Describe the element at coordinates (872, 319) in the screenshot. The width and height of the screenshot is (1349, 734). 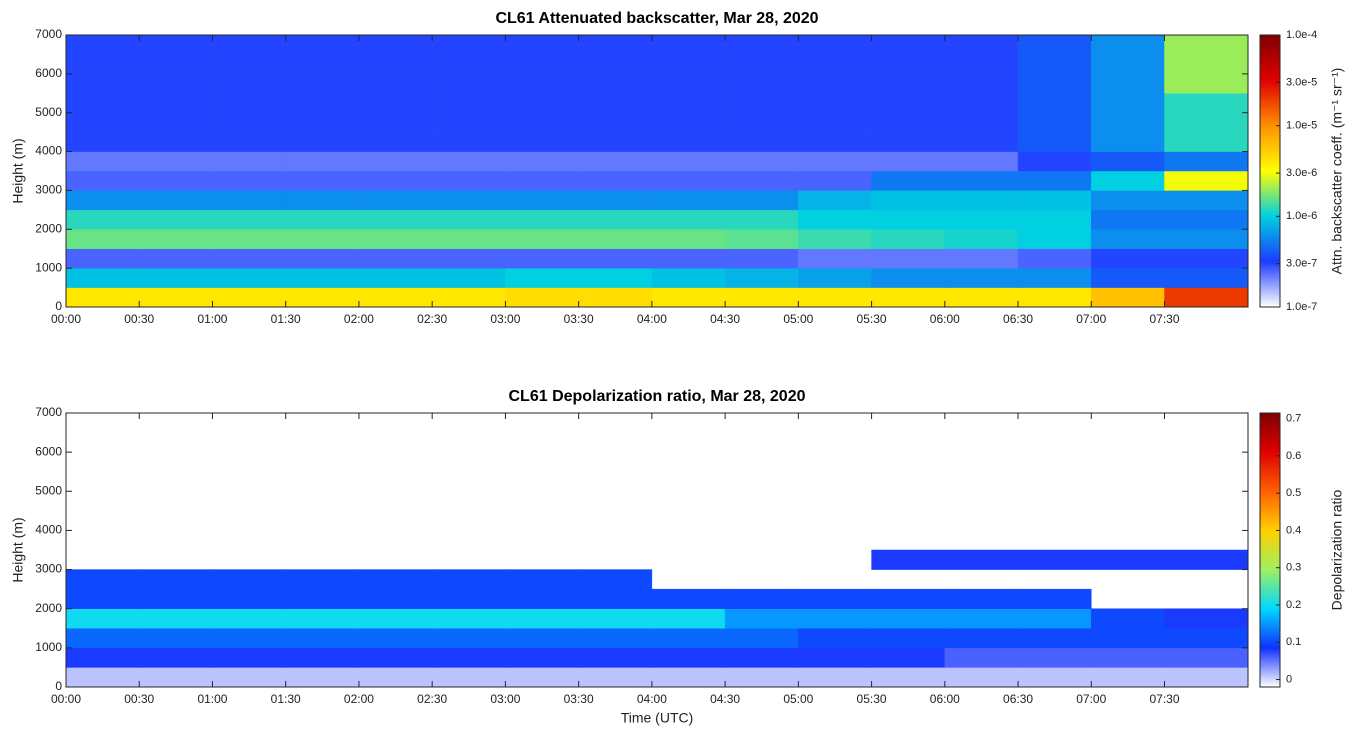
I see `x-tick-label: 05:30` at that location.